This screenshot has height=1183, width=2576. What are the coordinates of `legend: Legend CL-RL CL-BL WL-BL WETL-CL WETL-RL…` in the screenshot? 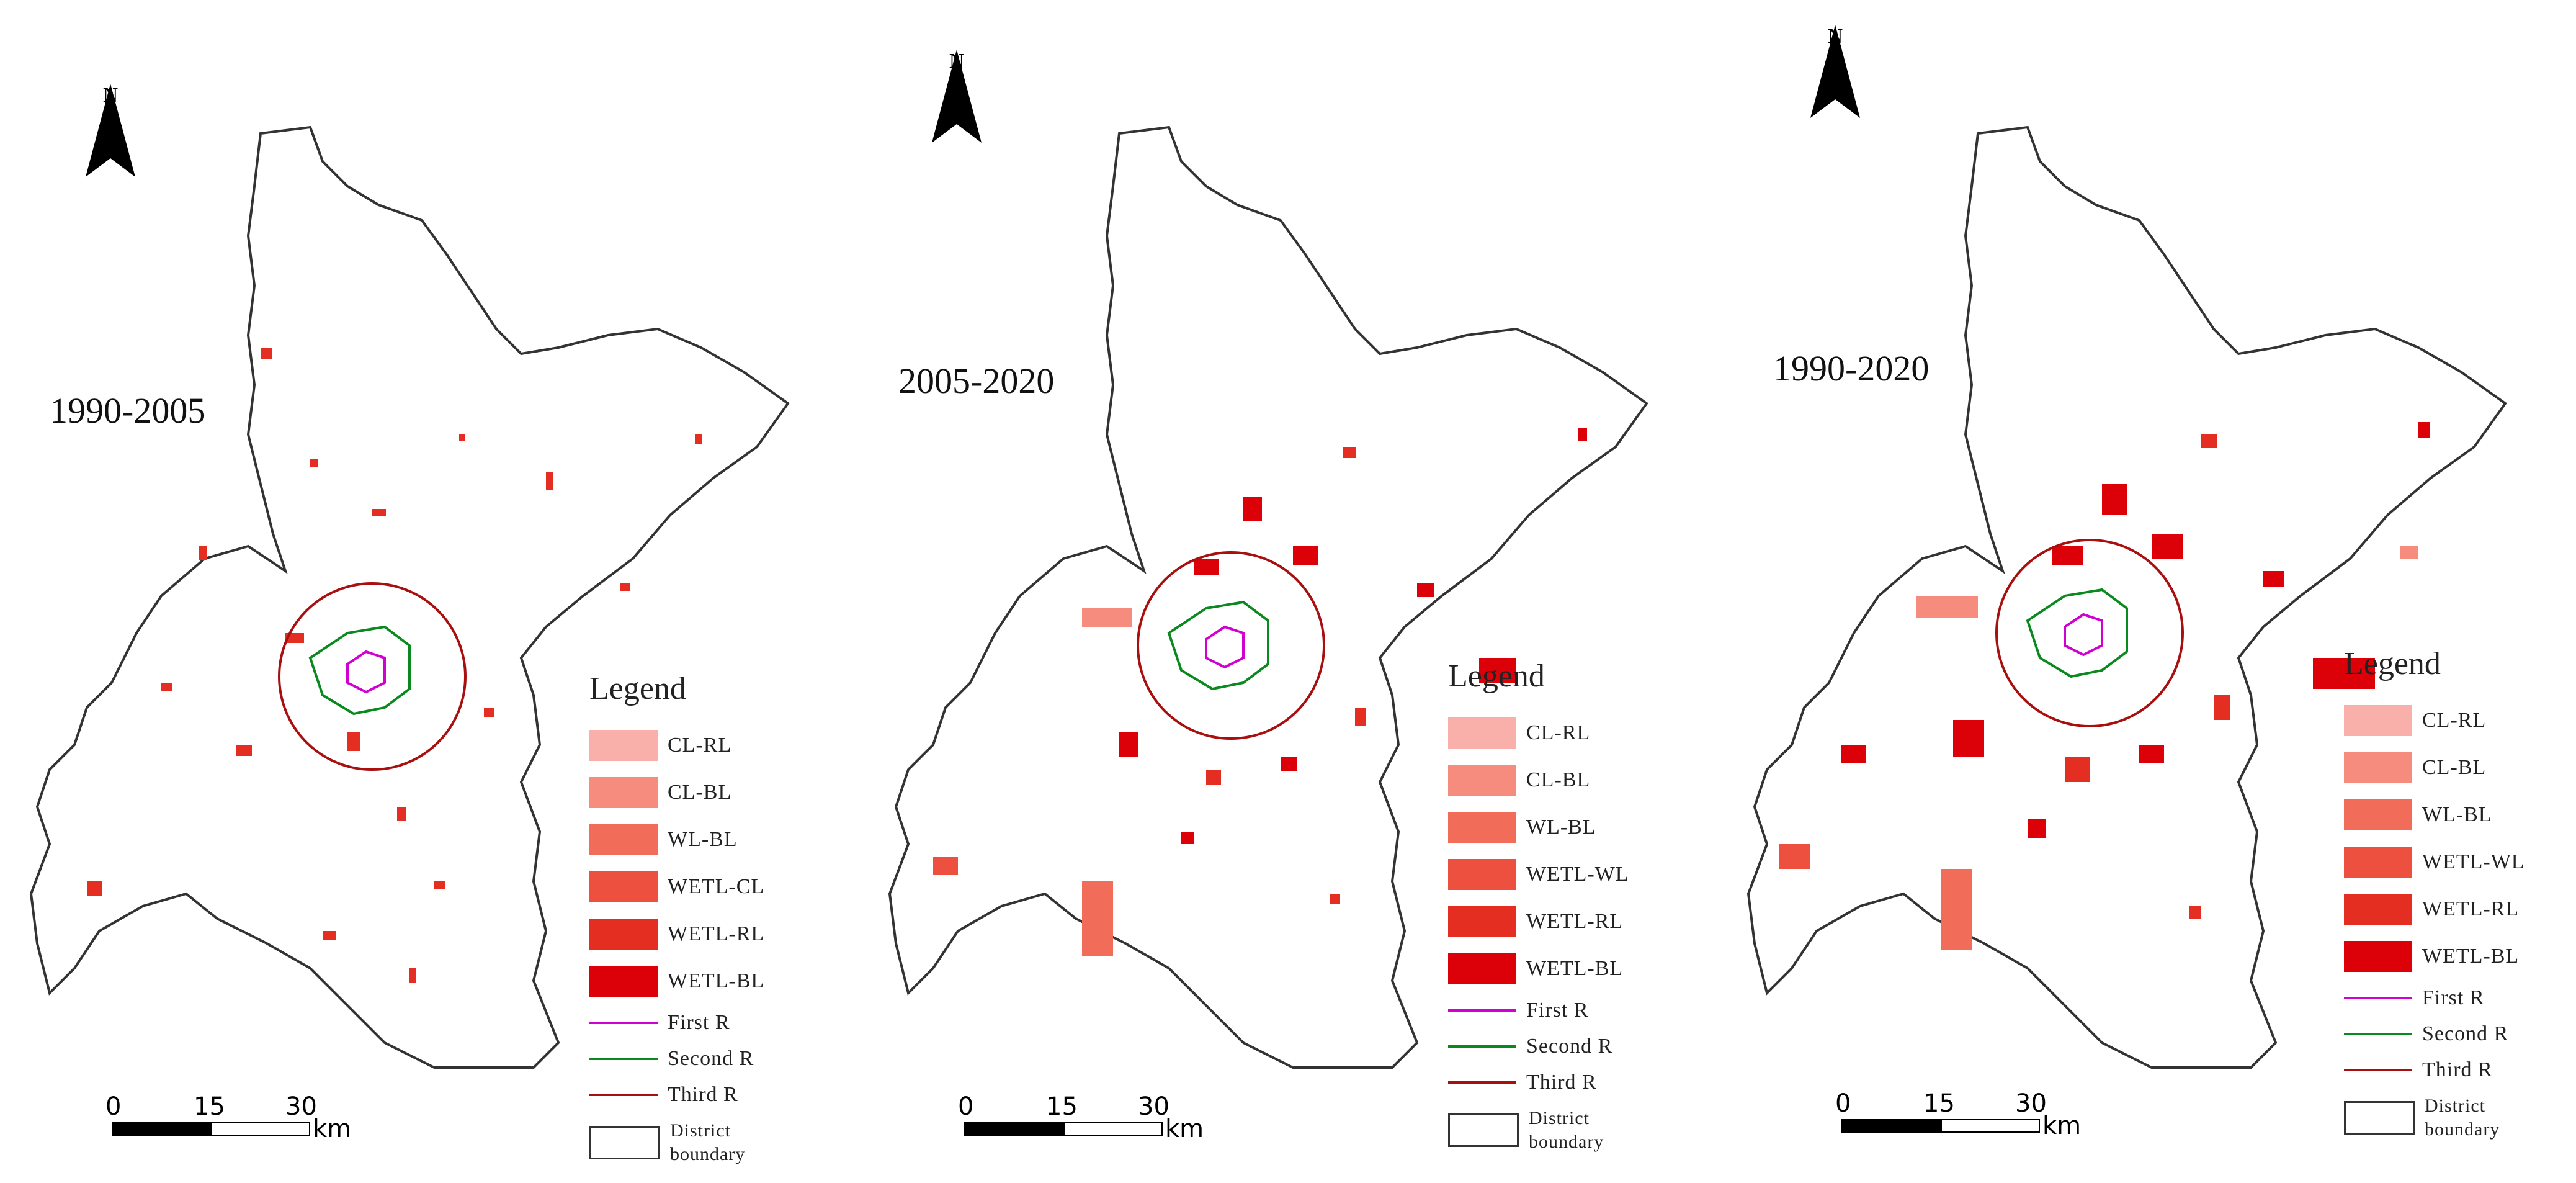 It's located at (691, 921).